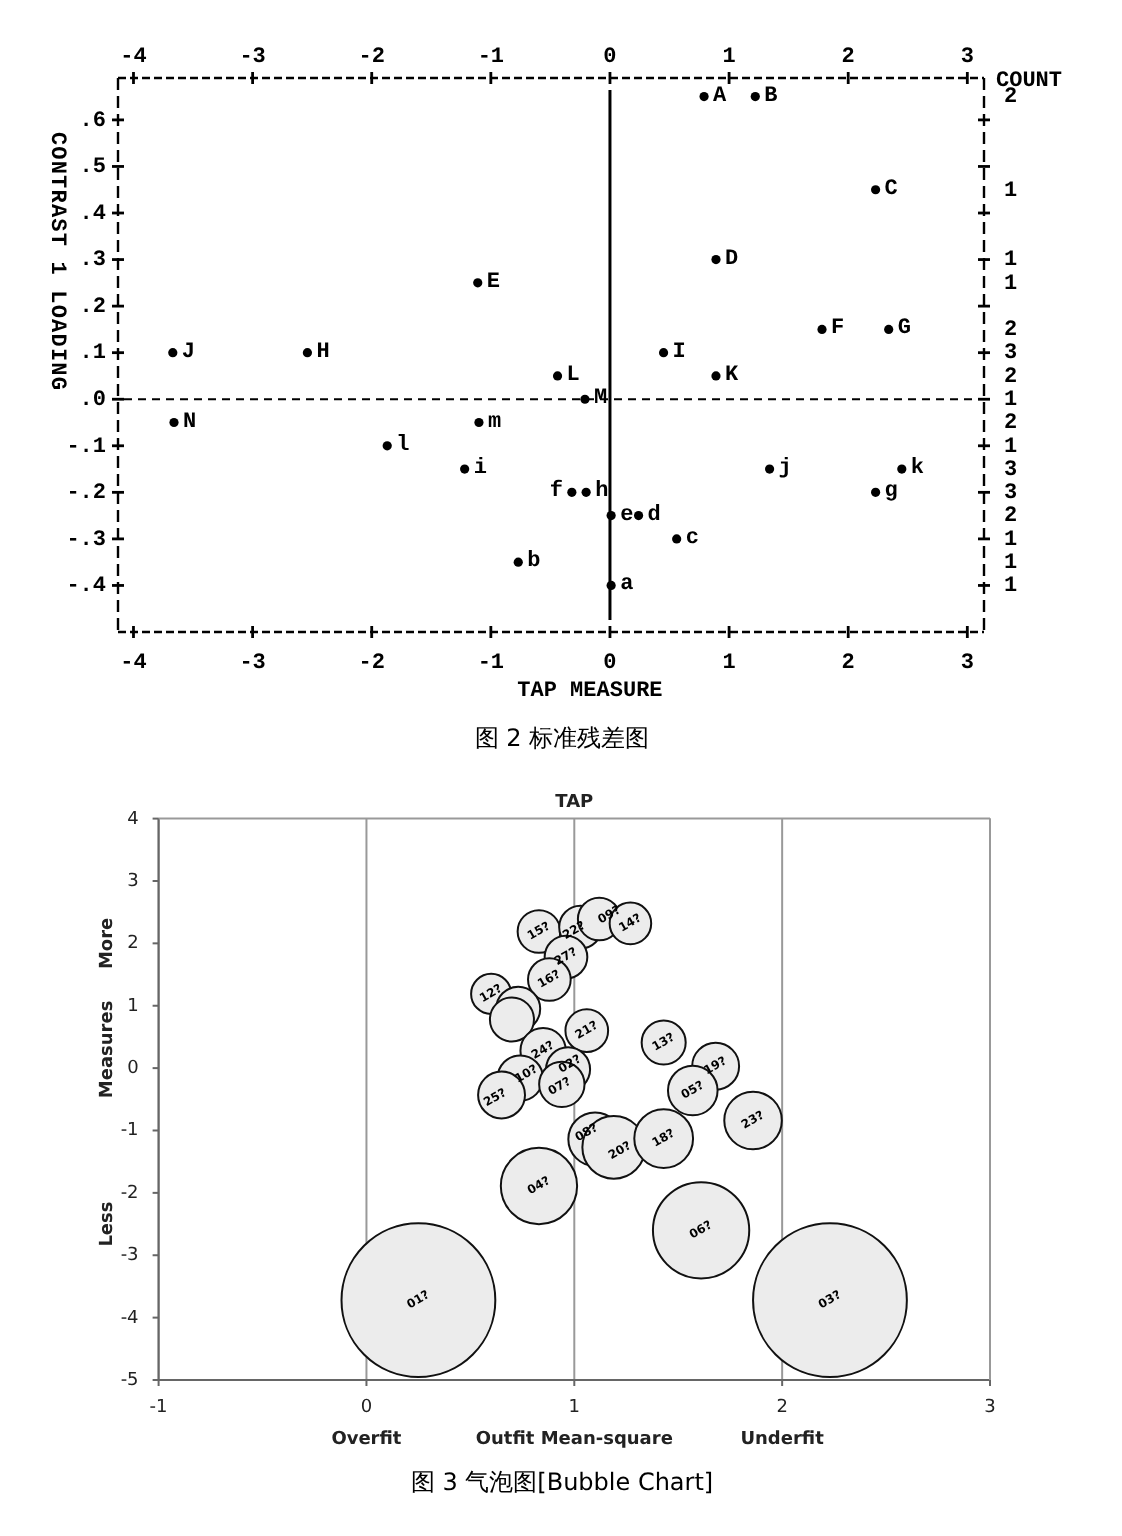 Image resolution: width=1122 pixels, height=1536 pixels. What do you see at coordinates (86, 587) in the screenshot?
I see `y-tick-label: -.4` at bounding box center [86, 587].